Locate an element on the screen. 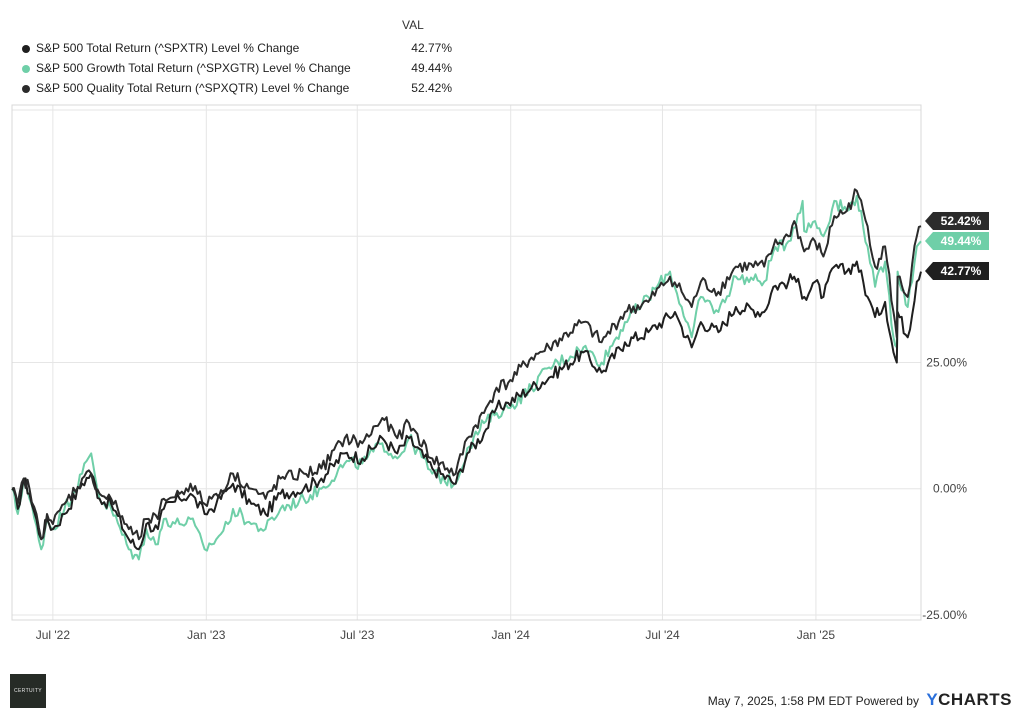 Image resolution: width=1024 pixels, height=720 pixels. end-label-1: 49.44% is located at coordinates (957, 241).